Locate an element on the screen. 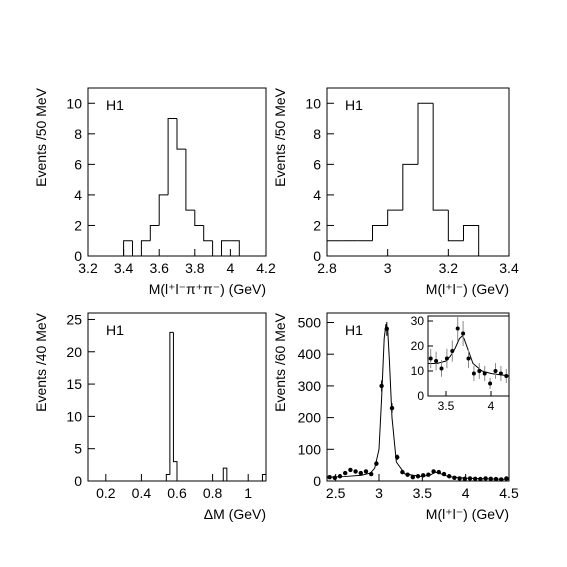 The height and width of the screenshot is (567, 567). y-axis: 0 5 10 15 20 25 is located at coordinates (80, 400).